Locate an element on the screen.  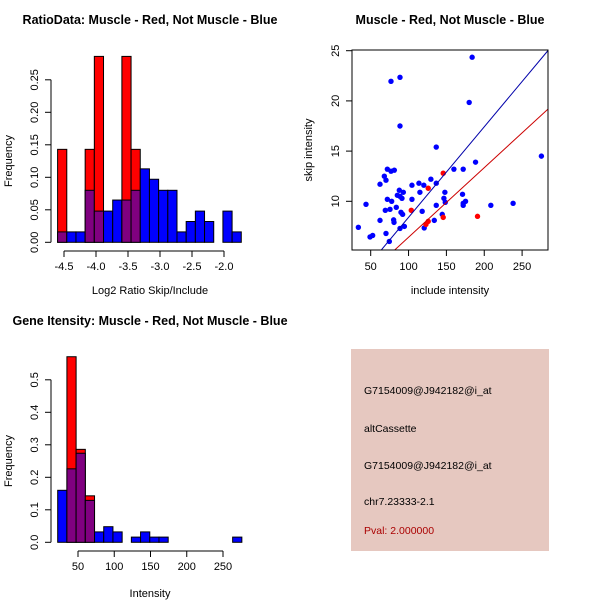
bar-muscle is located at coordinates (62, 195).